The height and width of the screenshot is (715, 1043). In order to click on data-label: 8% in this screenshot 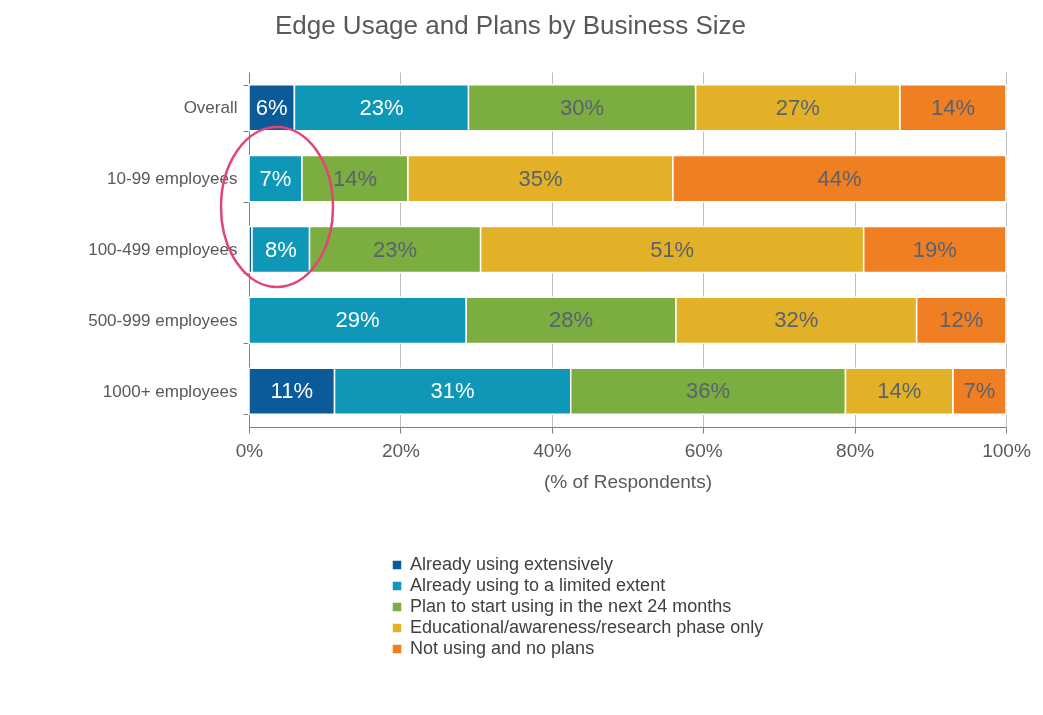, I will do `click(280, 249)`.